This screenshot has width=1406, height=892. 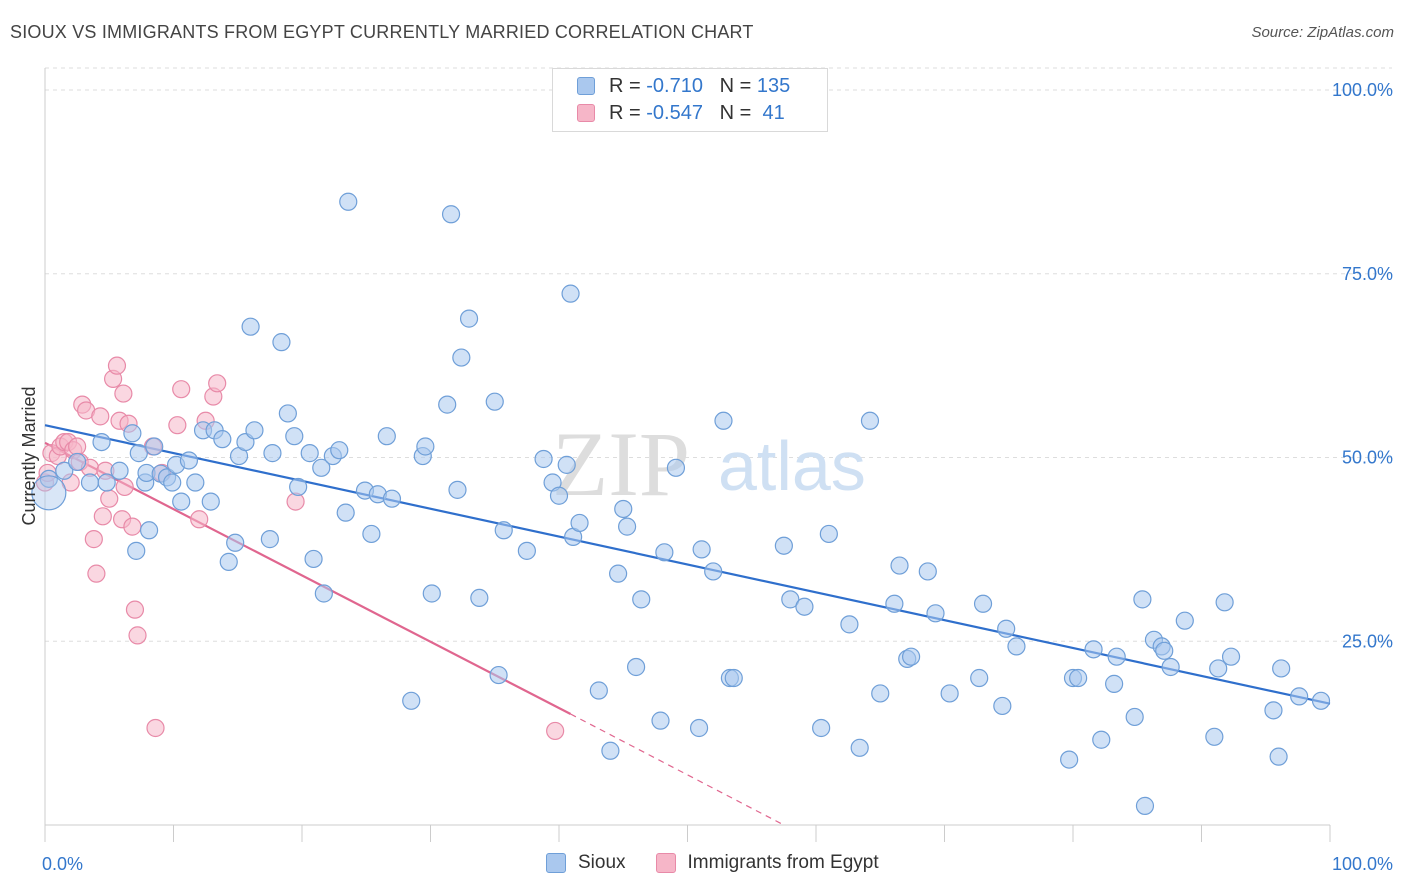 I want to click on series-legend-sioux: Sioux, so click(x=586, y=863).